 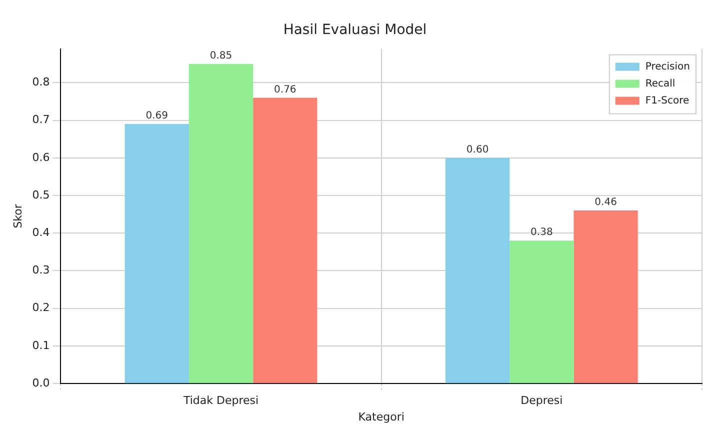 What do you see at coordinates (41, 82) in the screenshot?
I see `y-tick-label: 0.8` at bounding box center [41, 82].